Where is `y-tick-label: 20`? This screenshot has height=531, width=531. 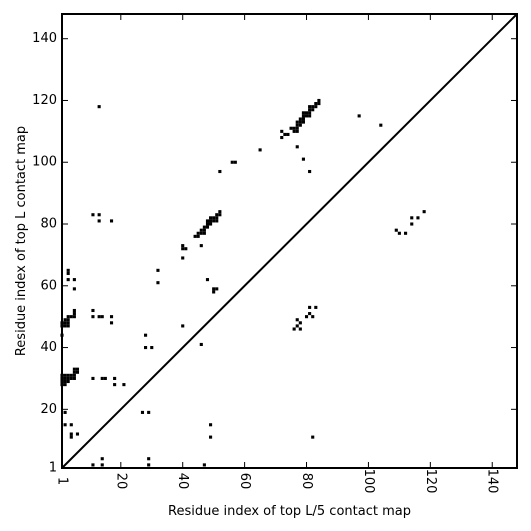 y-tick-label: 20 is located at coordinates (48, 409).